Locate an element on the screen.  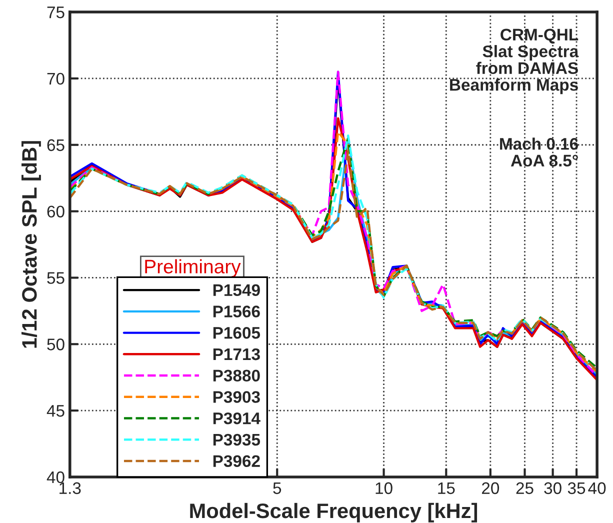
annotation: CRM-QHL Slat Spectra from DAMAS Beamform Maps is located at coordinates (514, 61).